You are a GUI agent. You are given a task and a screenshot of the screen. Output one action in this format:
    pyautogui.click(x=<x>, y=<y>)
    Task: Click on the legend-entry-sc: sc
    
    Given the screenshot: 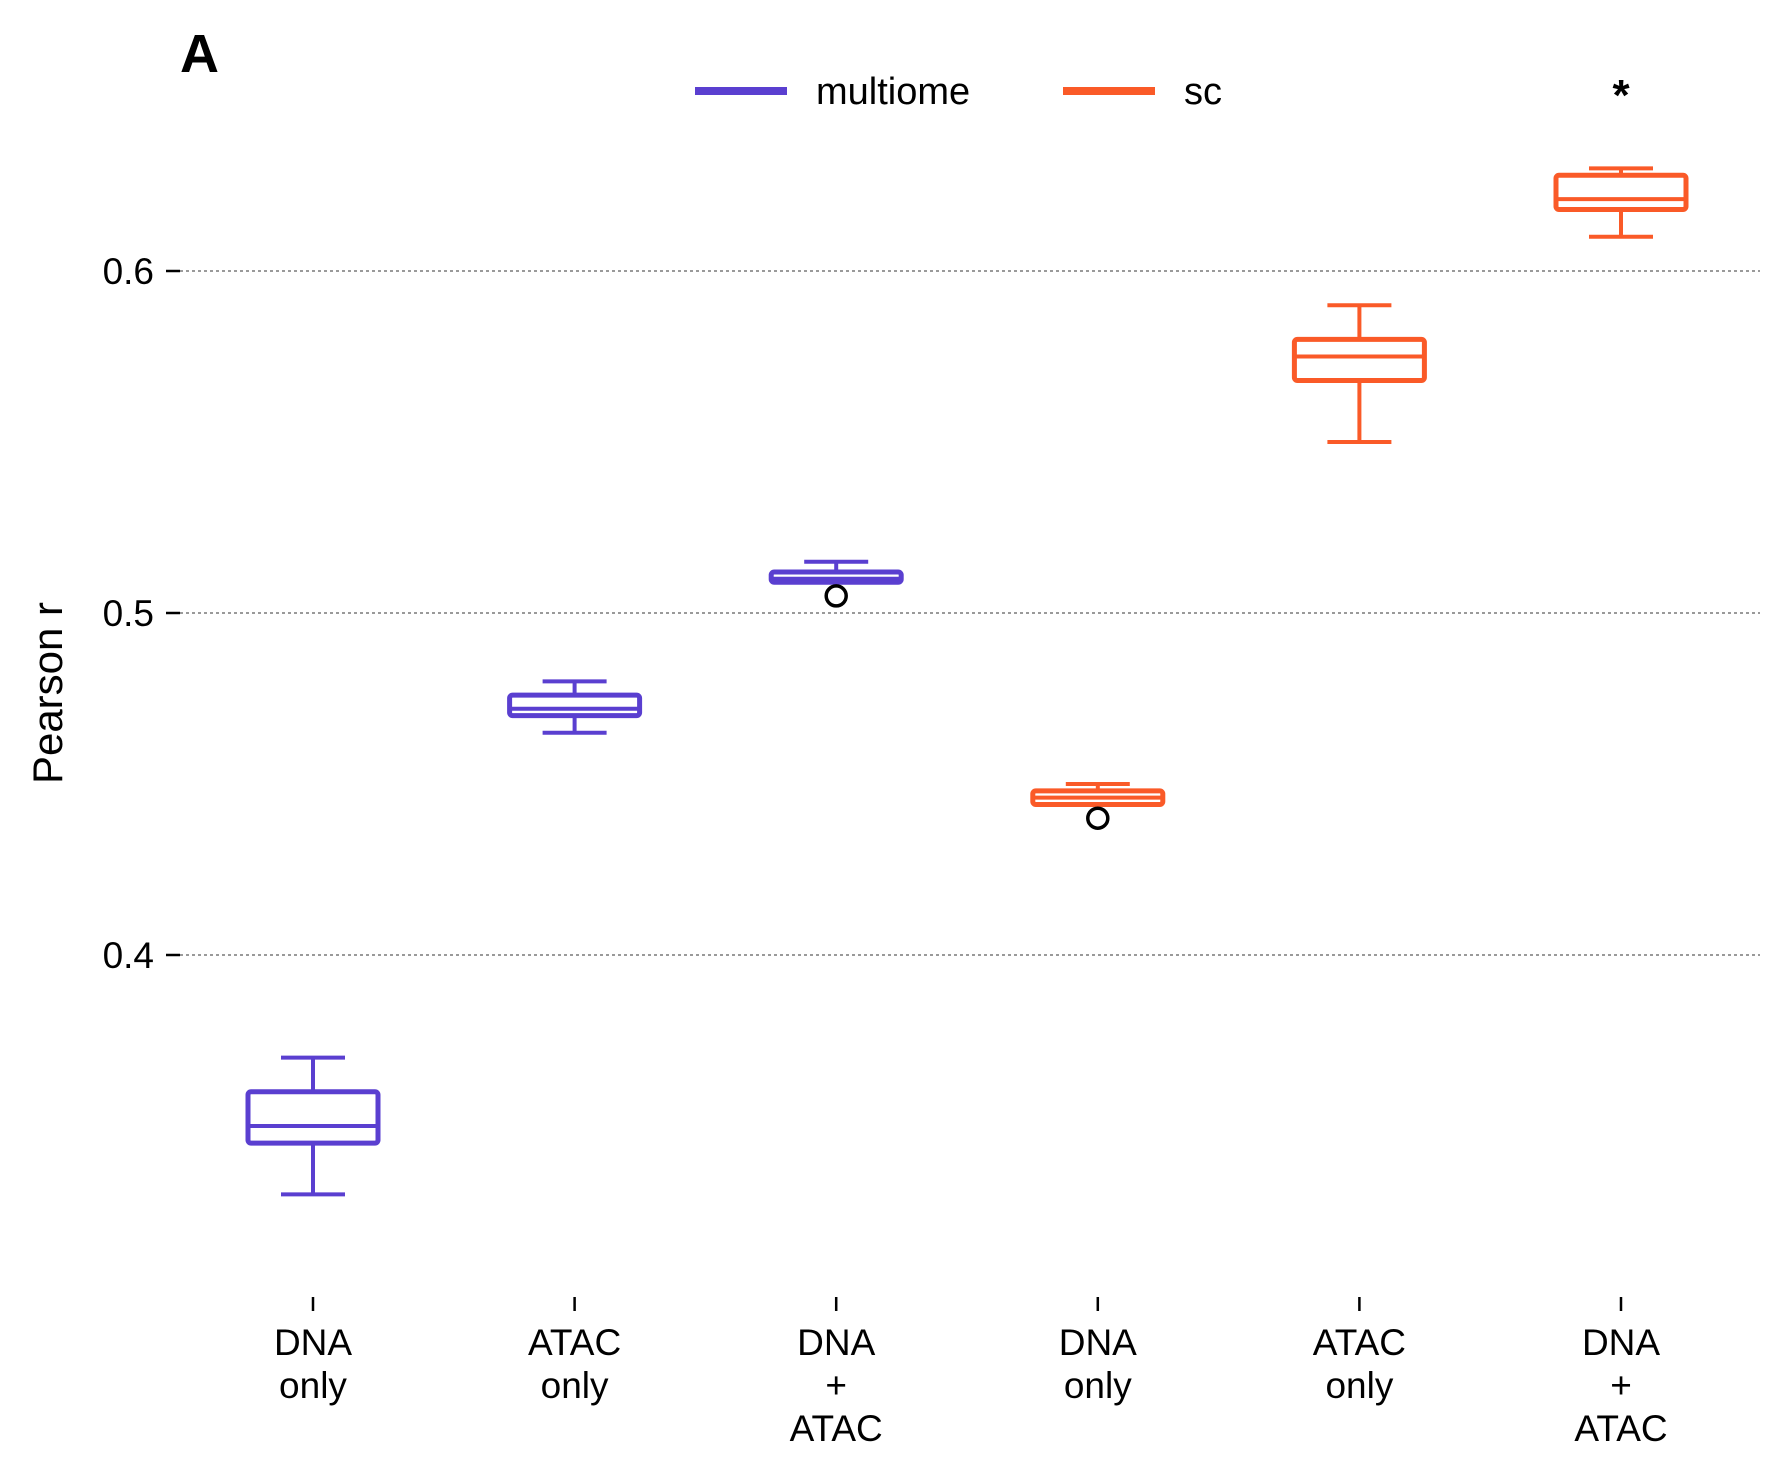 What is the action you would take?
    pyautogui.click(x=1142, y=92)
    